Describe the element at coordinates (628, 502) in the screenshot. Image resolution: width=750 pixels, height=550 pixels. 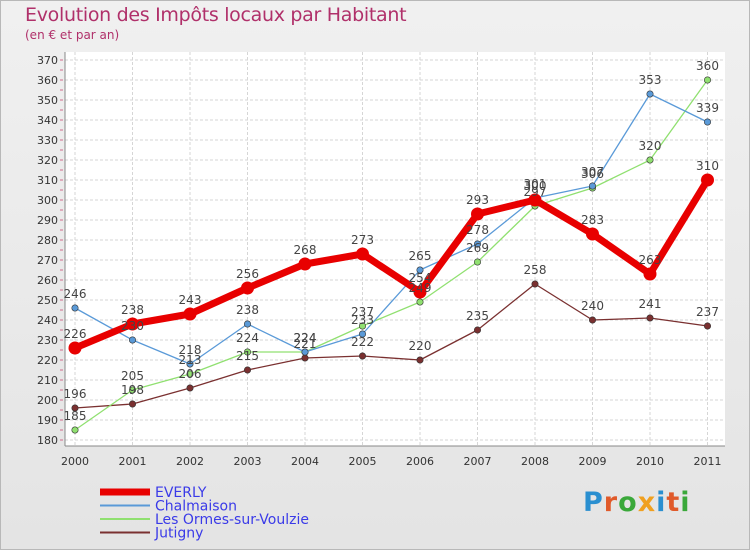
I see `logo-letter: o` at that location.